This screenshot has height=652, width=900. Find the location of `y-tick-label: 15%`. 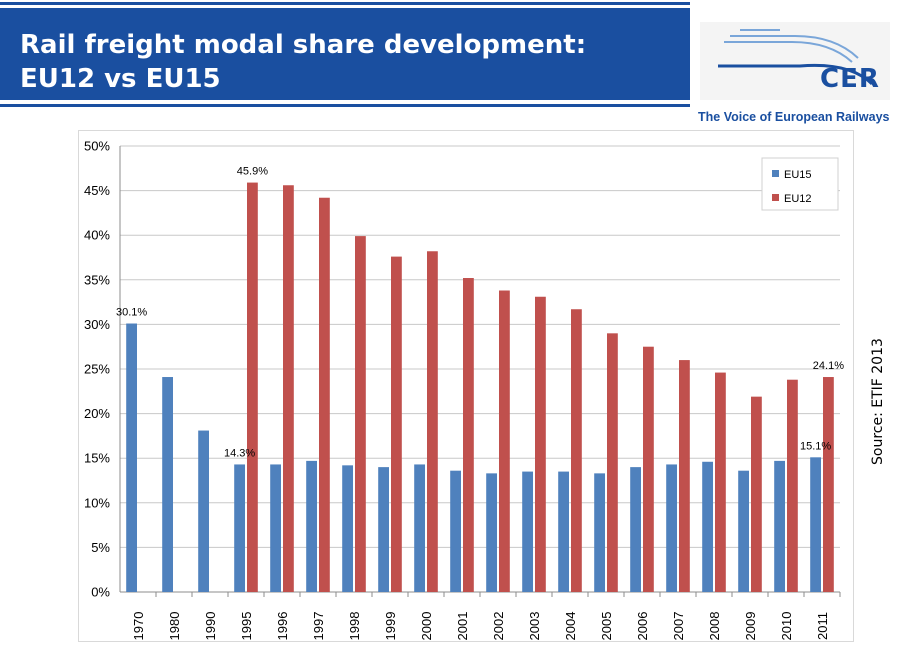

y-tick-label: 15% is located at coordinates (97, 458).